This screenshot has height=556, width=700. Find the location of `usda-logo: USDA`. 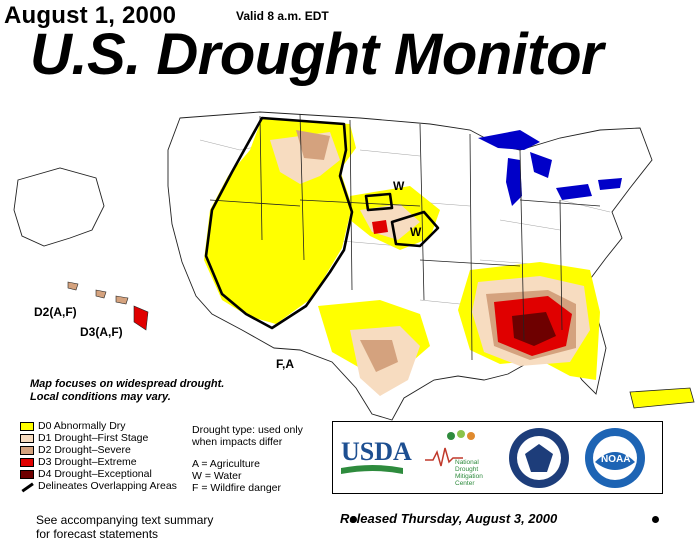

usda-logo: USDA is located at coordinates (376, 455).